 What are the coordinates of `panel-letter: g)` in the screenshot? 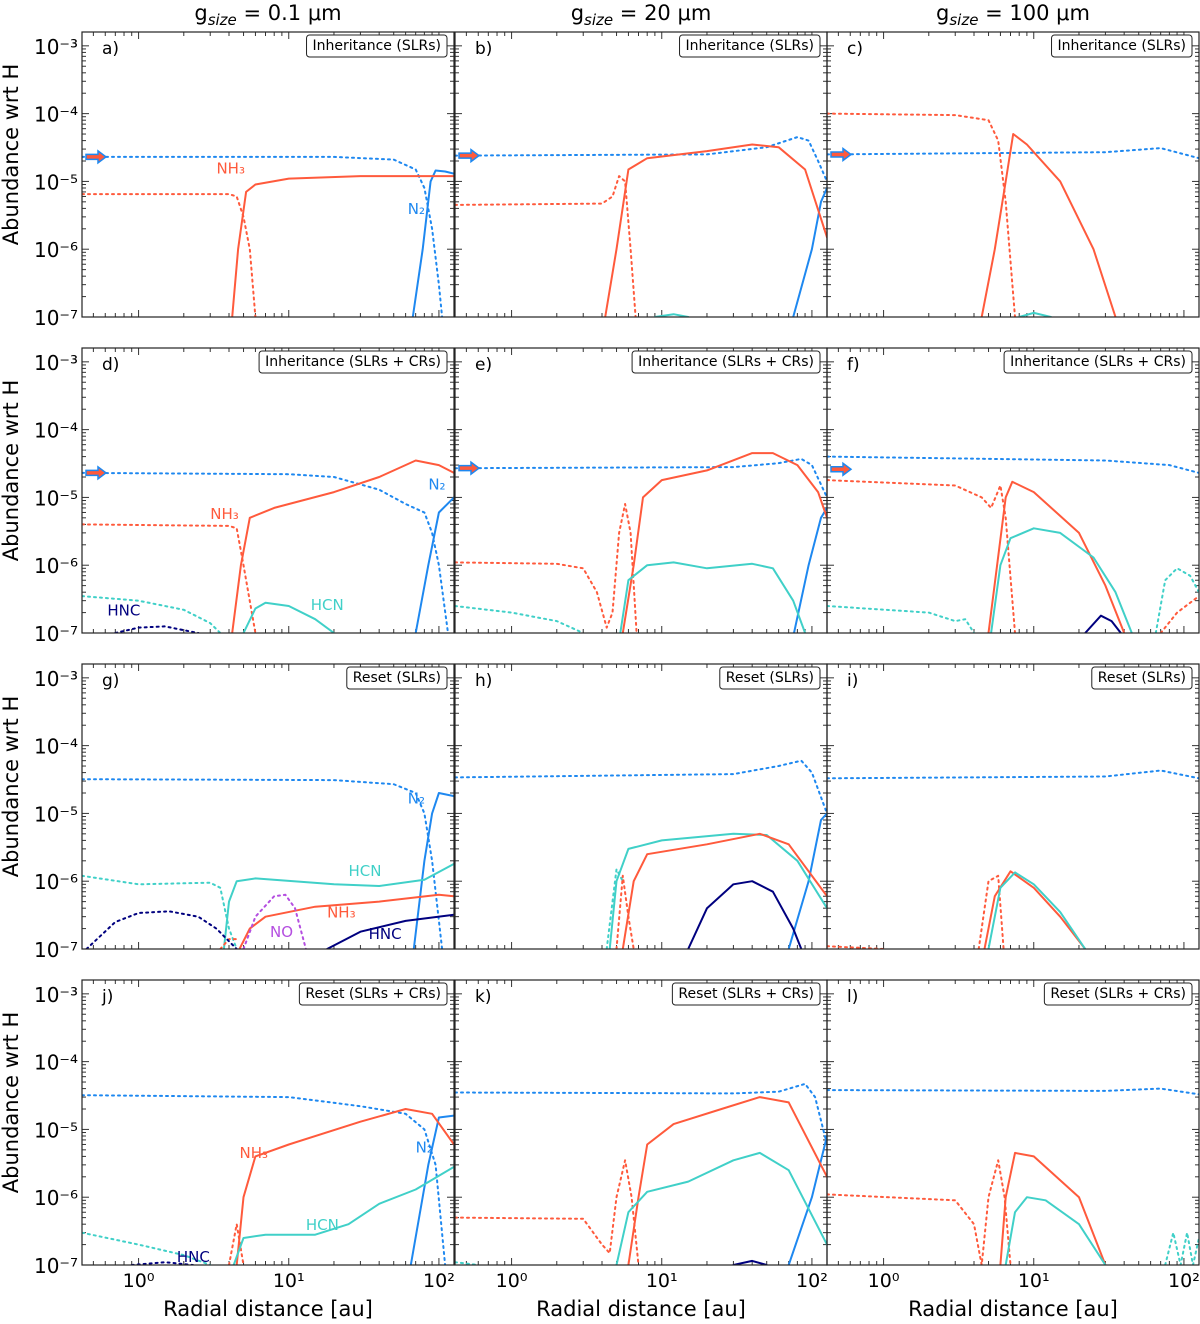 It's located at (110, 681).